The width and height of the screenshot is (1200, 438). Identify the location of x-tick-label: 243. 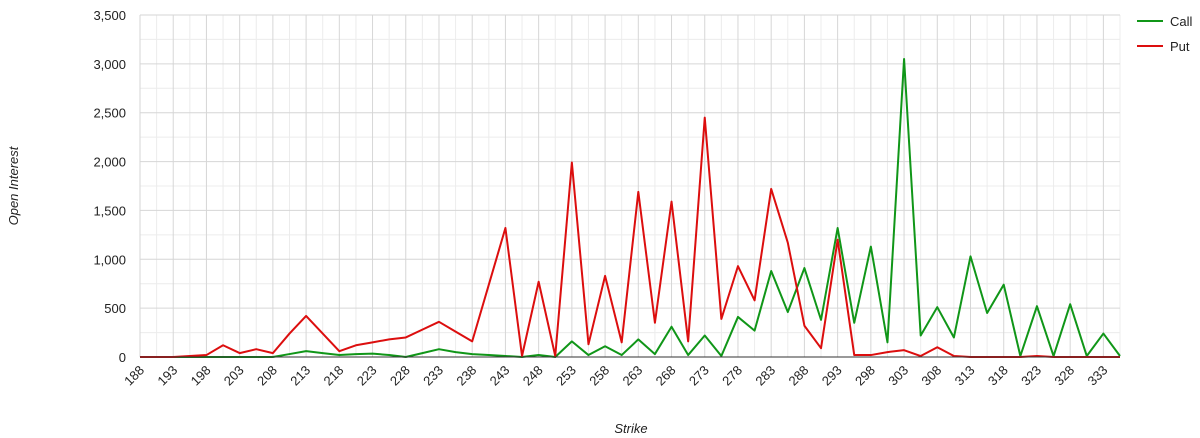
(500, 376).